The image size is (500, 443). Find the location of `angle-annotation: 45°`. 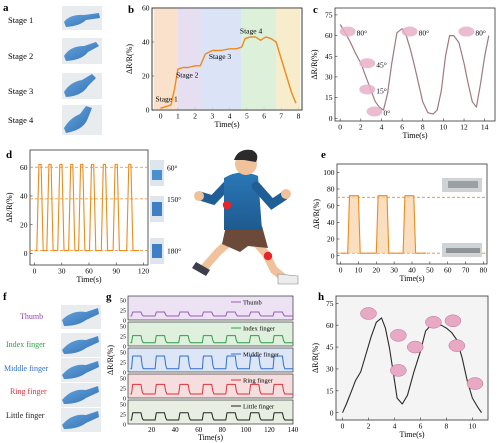

angle-annotation: 45° is located at coordinates (381, 64).